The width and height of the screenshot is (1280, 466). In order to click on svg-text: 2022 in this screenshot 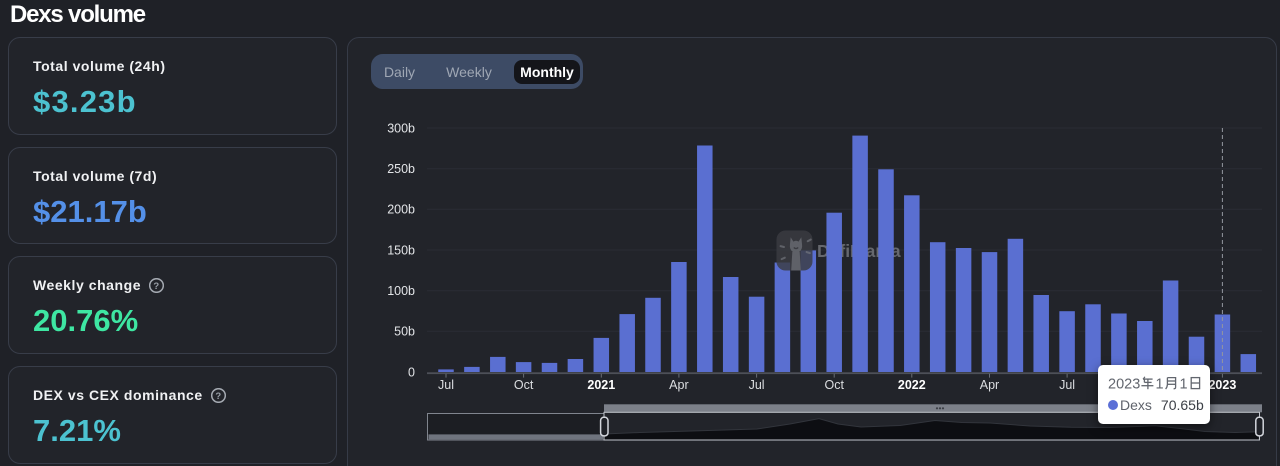, I will do `click(912, 385)`.